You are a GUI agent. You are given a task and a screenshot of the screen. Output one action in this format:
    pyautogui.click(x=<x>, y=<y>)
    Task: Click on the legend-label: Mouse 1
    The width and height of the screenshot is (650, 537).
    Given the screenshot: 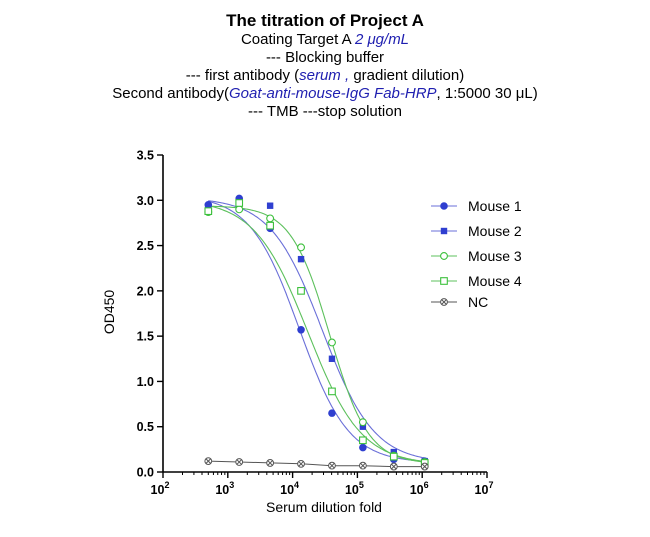 What is the action you would take?
    pyautogui.click(x=495, y=206)
    